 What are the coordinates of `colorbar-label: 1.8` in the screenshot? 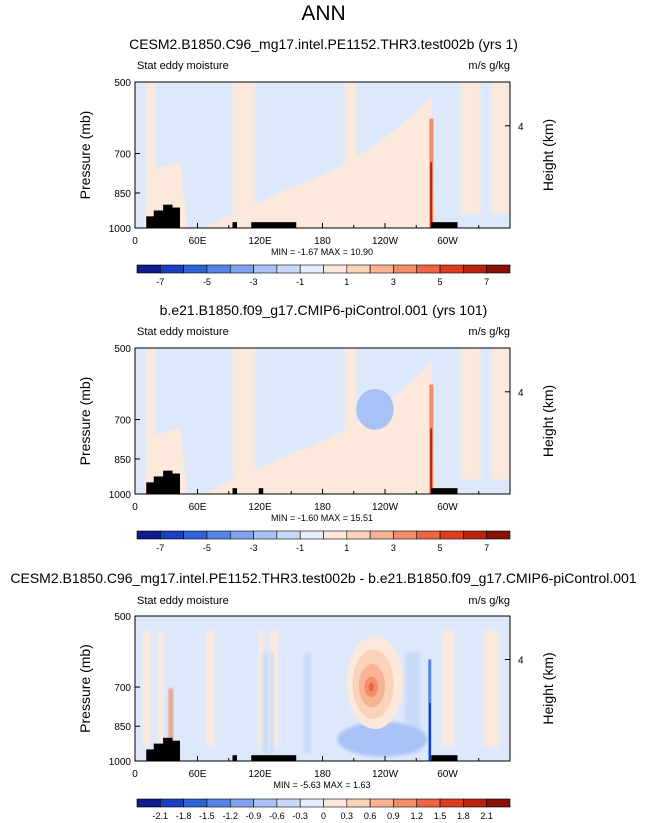 It's located at (463, 816).